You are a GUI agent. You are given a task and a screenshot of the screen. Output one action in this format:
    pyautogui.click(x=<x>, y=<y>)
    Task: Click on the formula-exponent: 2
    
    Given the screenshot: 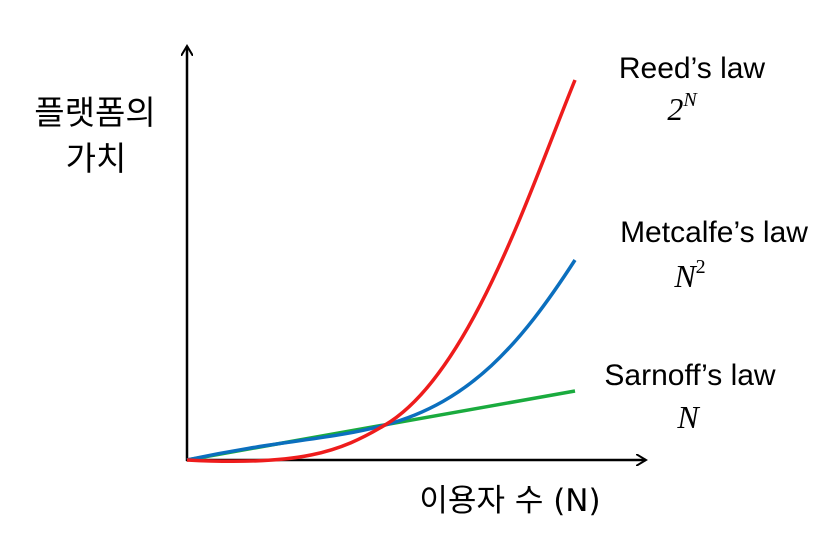 What is the action you would take?
    pyautogui.click(x=701, y=267)
    